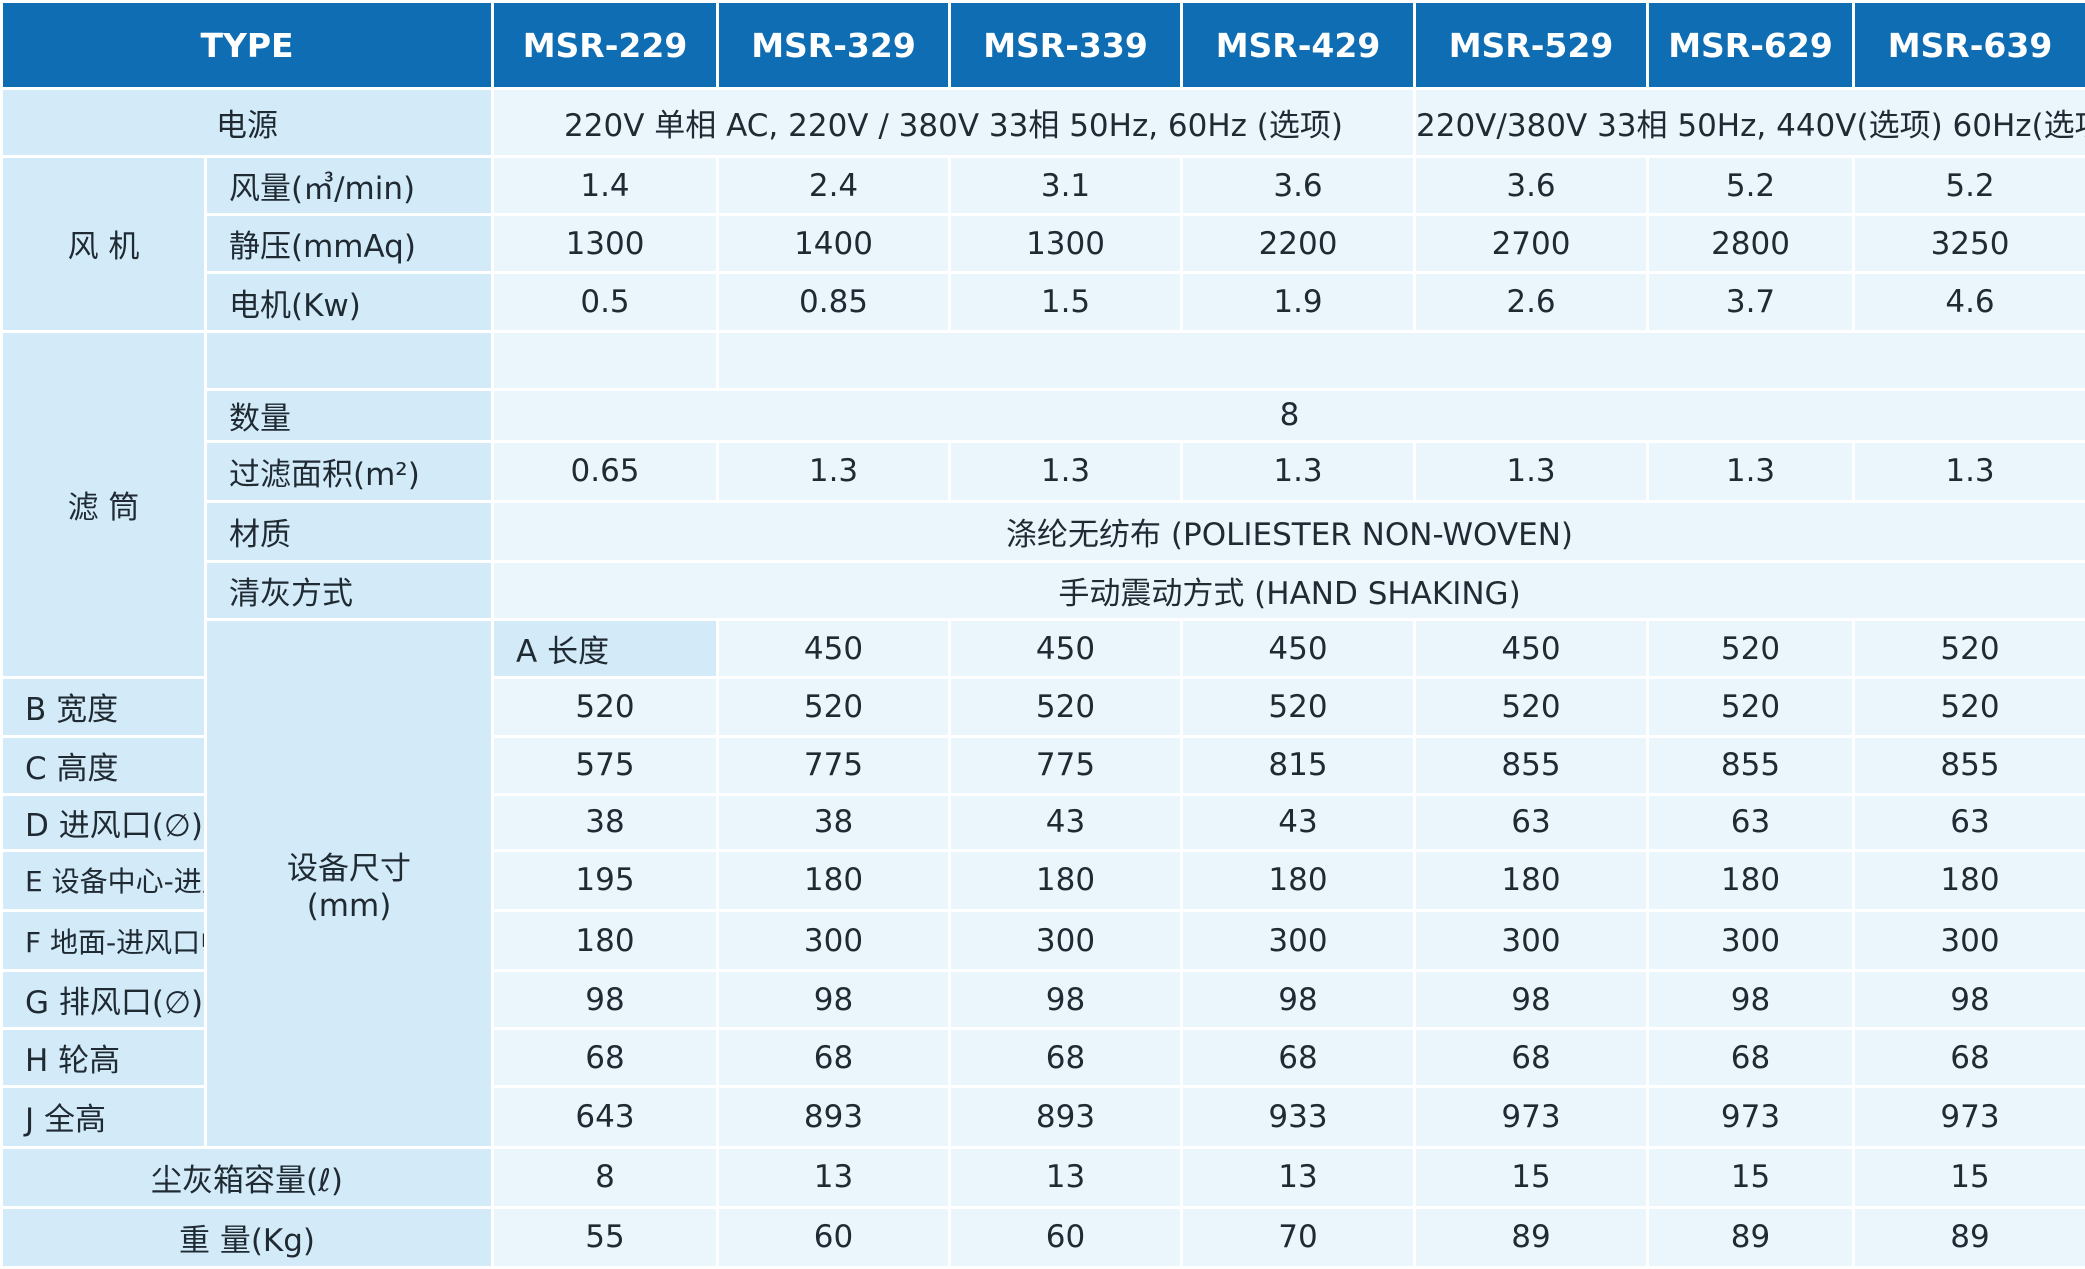 The image size is (2085, 1269). I want to click on table-cell: 1400, so click(834, 244).